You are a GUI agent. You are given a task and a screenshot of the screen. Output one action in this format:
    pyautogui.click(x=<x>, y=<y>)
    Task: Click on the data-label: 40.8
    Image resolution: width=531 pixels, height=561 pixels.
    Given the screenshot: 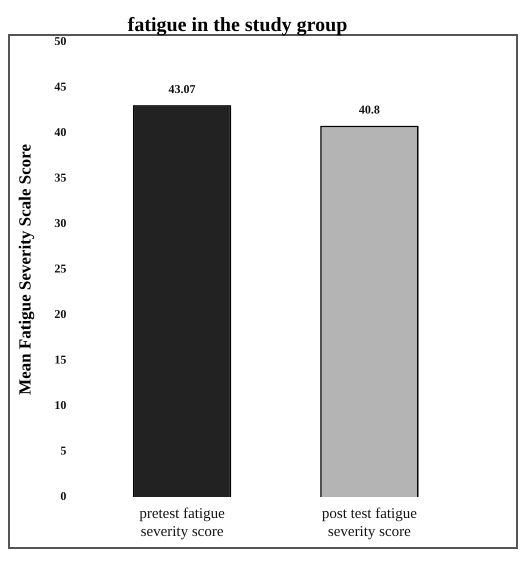 What is the action you would take?
    pyautogui.click(x=369, y=109)
    